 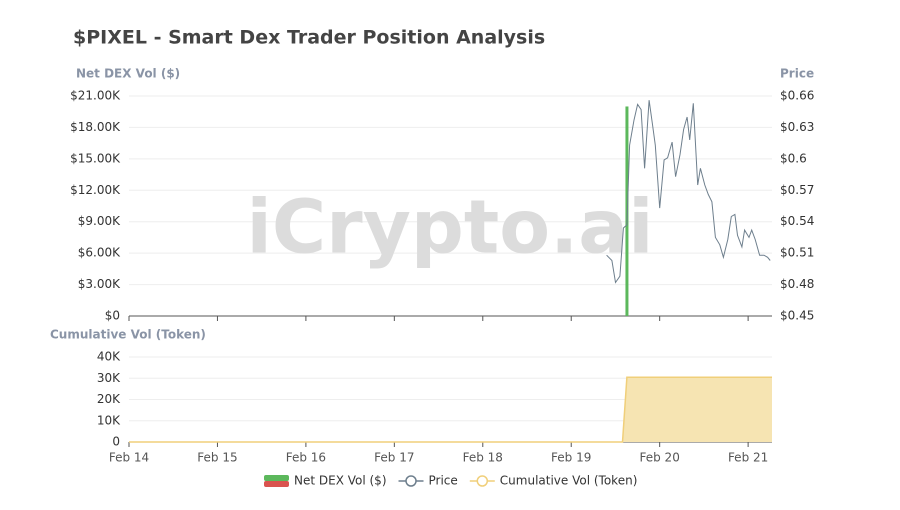 I want to click on y-tick-label: $12.00K, so click(x=95, y=190).